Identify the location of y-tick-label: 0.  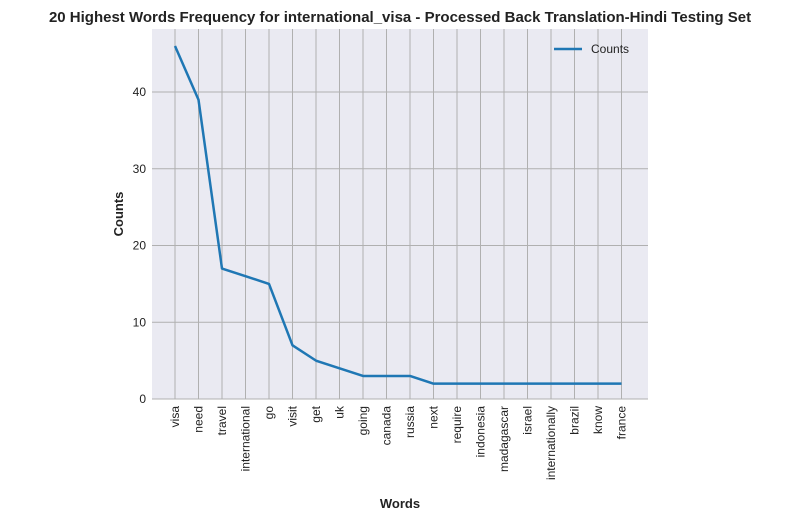
(142, 399).